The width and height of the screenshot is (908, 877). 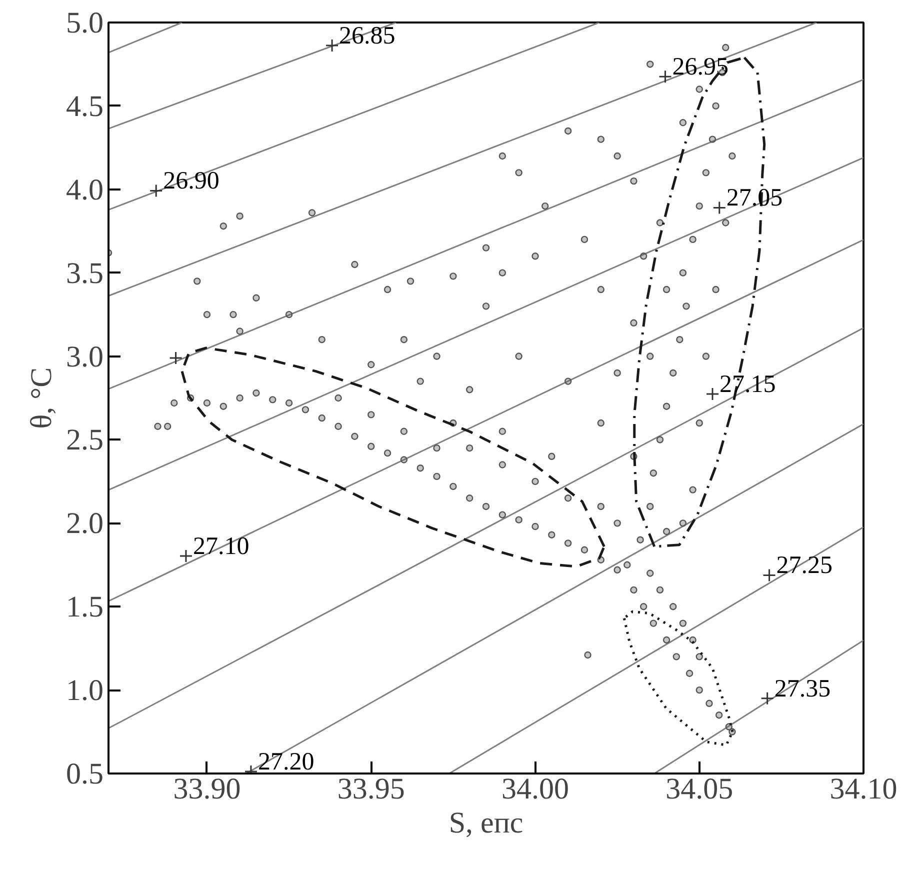 What do you see at coordinates (748, 384) in the screenshot?
I see `annotation: 27.15` at bounding box center [748, 384].